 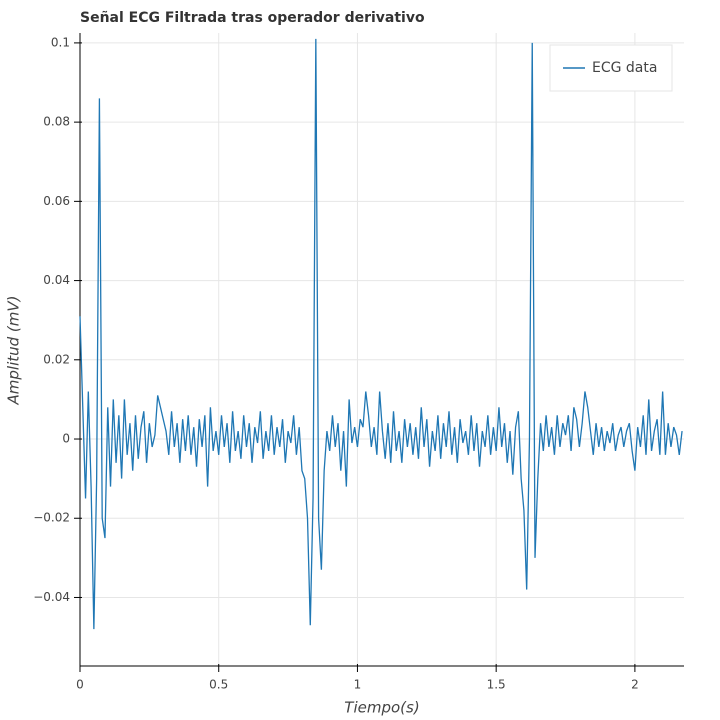 I want to click on y-axis-label: Amplitud (mV), so click(x=14, y=351).